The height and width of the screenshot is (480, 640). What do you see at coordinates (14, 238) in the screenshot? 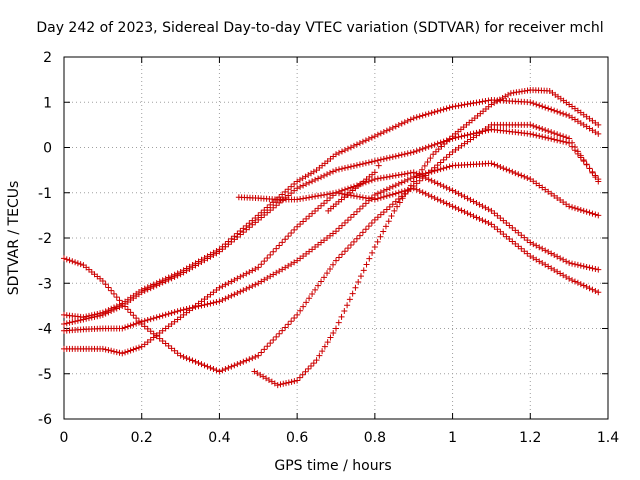
I see `y-axis-label: SDTVAR / TECUs` at bounding box center [14, 238].